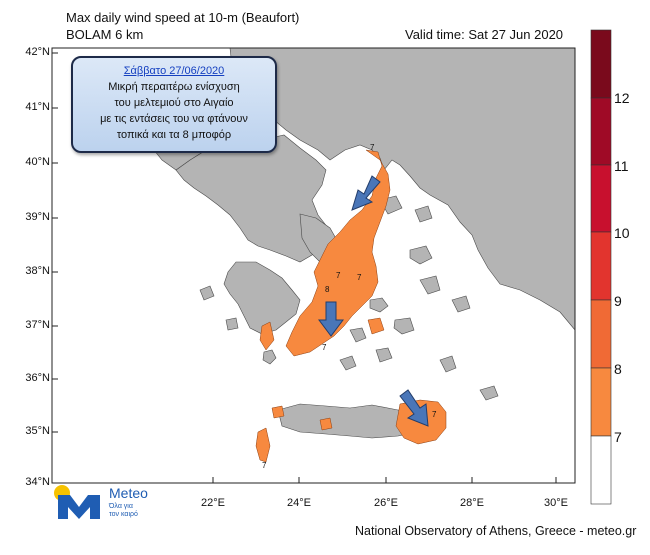 The height and width of the screenshot is (555, 650). What do you see at coordinates (37, 162) in the screenshot?
I see `lat-label-40: 40°N` at bounding box center [37, 162].